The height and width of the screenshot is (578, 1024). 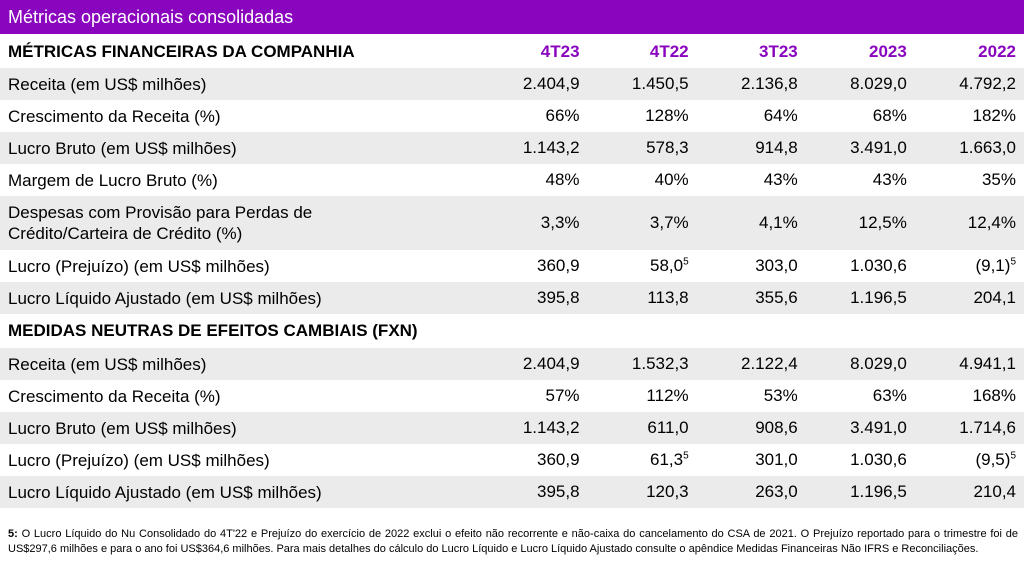 What do you see at coordinates (889, 115) in the screenshot?
I see `cell-value: 68%` at bounding box center [889, 115].